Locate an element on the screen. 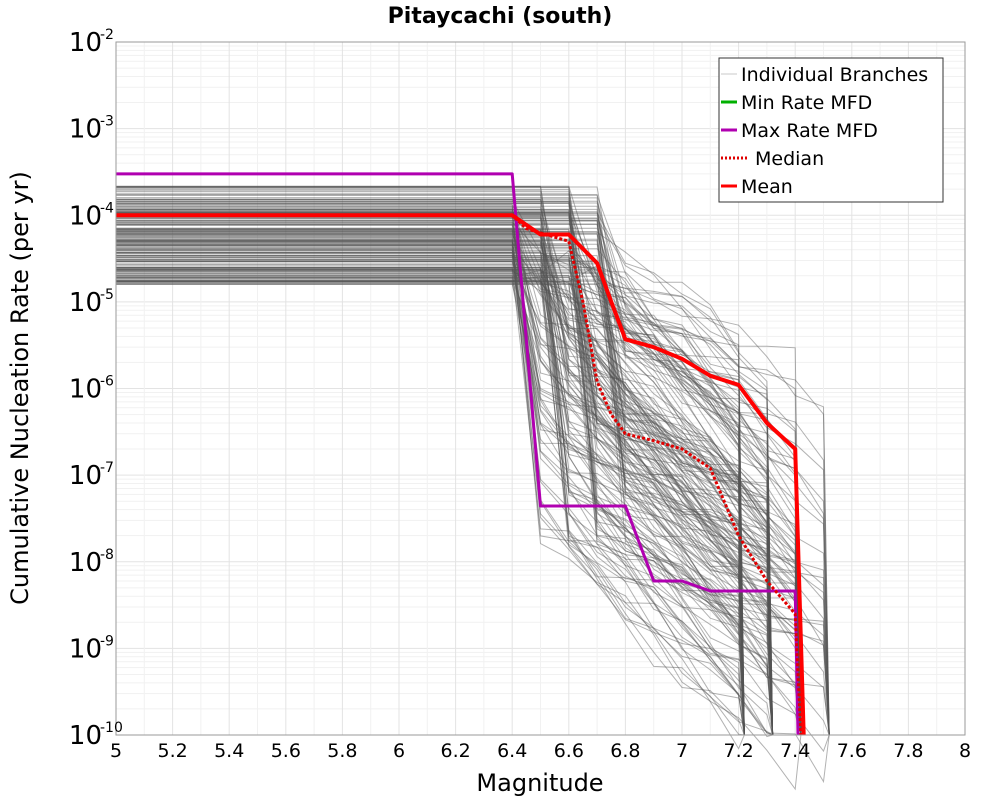 This screenshot has width=1000, height=800. y-tick-labels: 10-210-310-410-510-610-710-810-910-10 is located at coordinates (96, 389).